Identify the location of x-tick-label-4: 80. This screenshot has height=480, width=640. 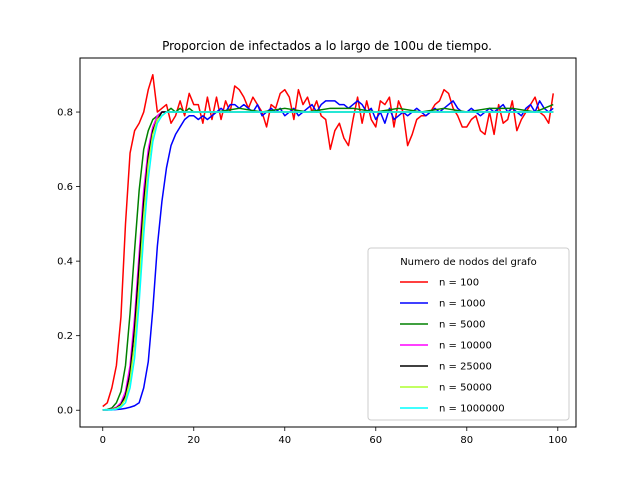
(466, 440).